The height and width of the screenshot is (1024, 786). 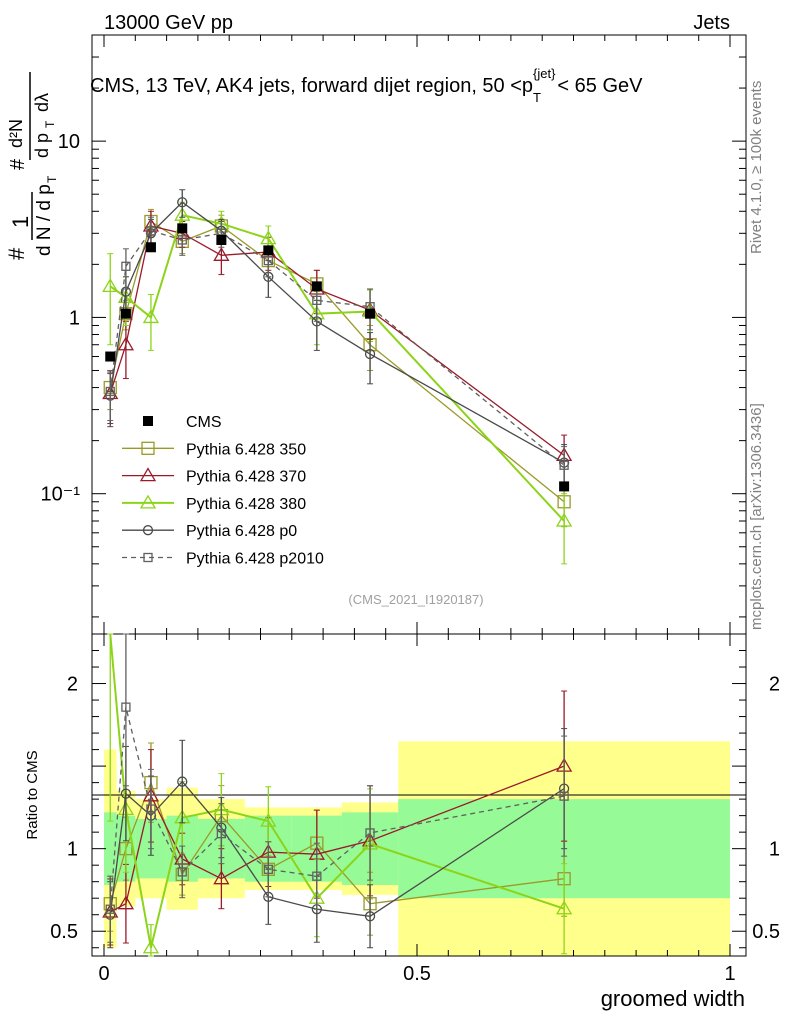 I want to click on x-tick-label: 0.5, so click(x=417, y=974).